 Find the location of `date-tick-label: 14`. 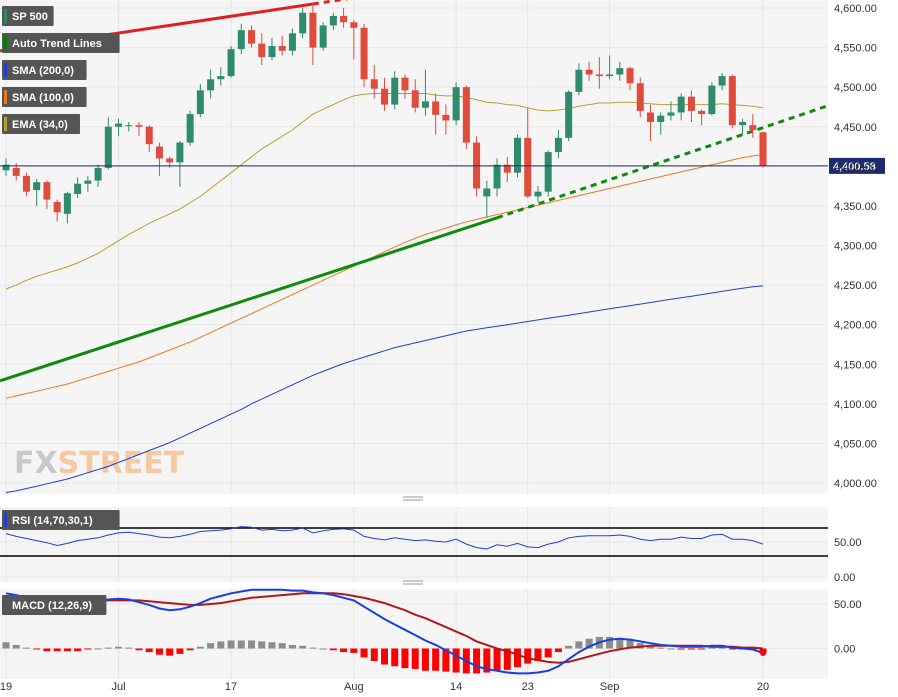

date-tick-label: 14 is located at coordinates (456, 687).